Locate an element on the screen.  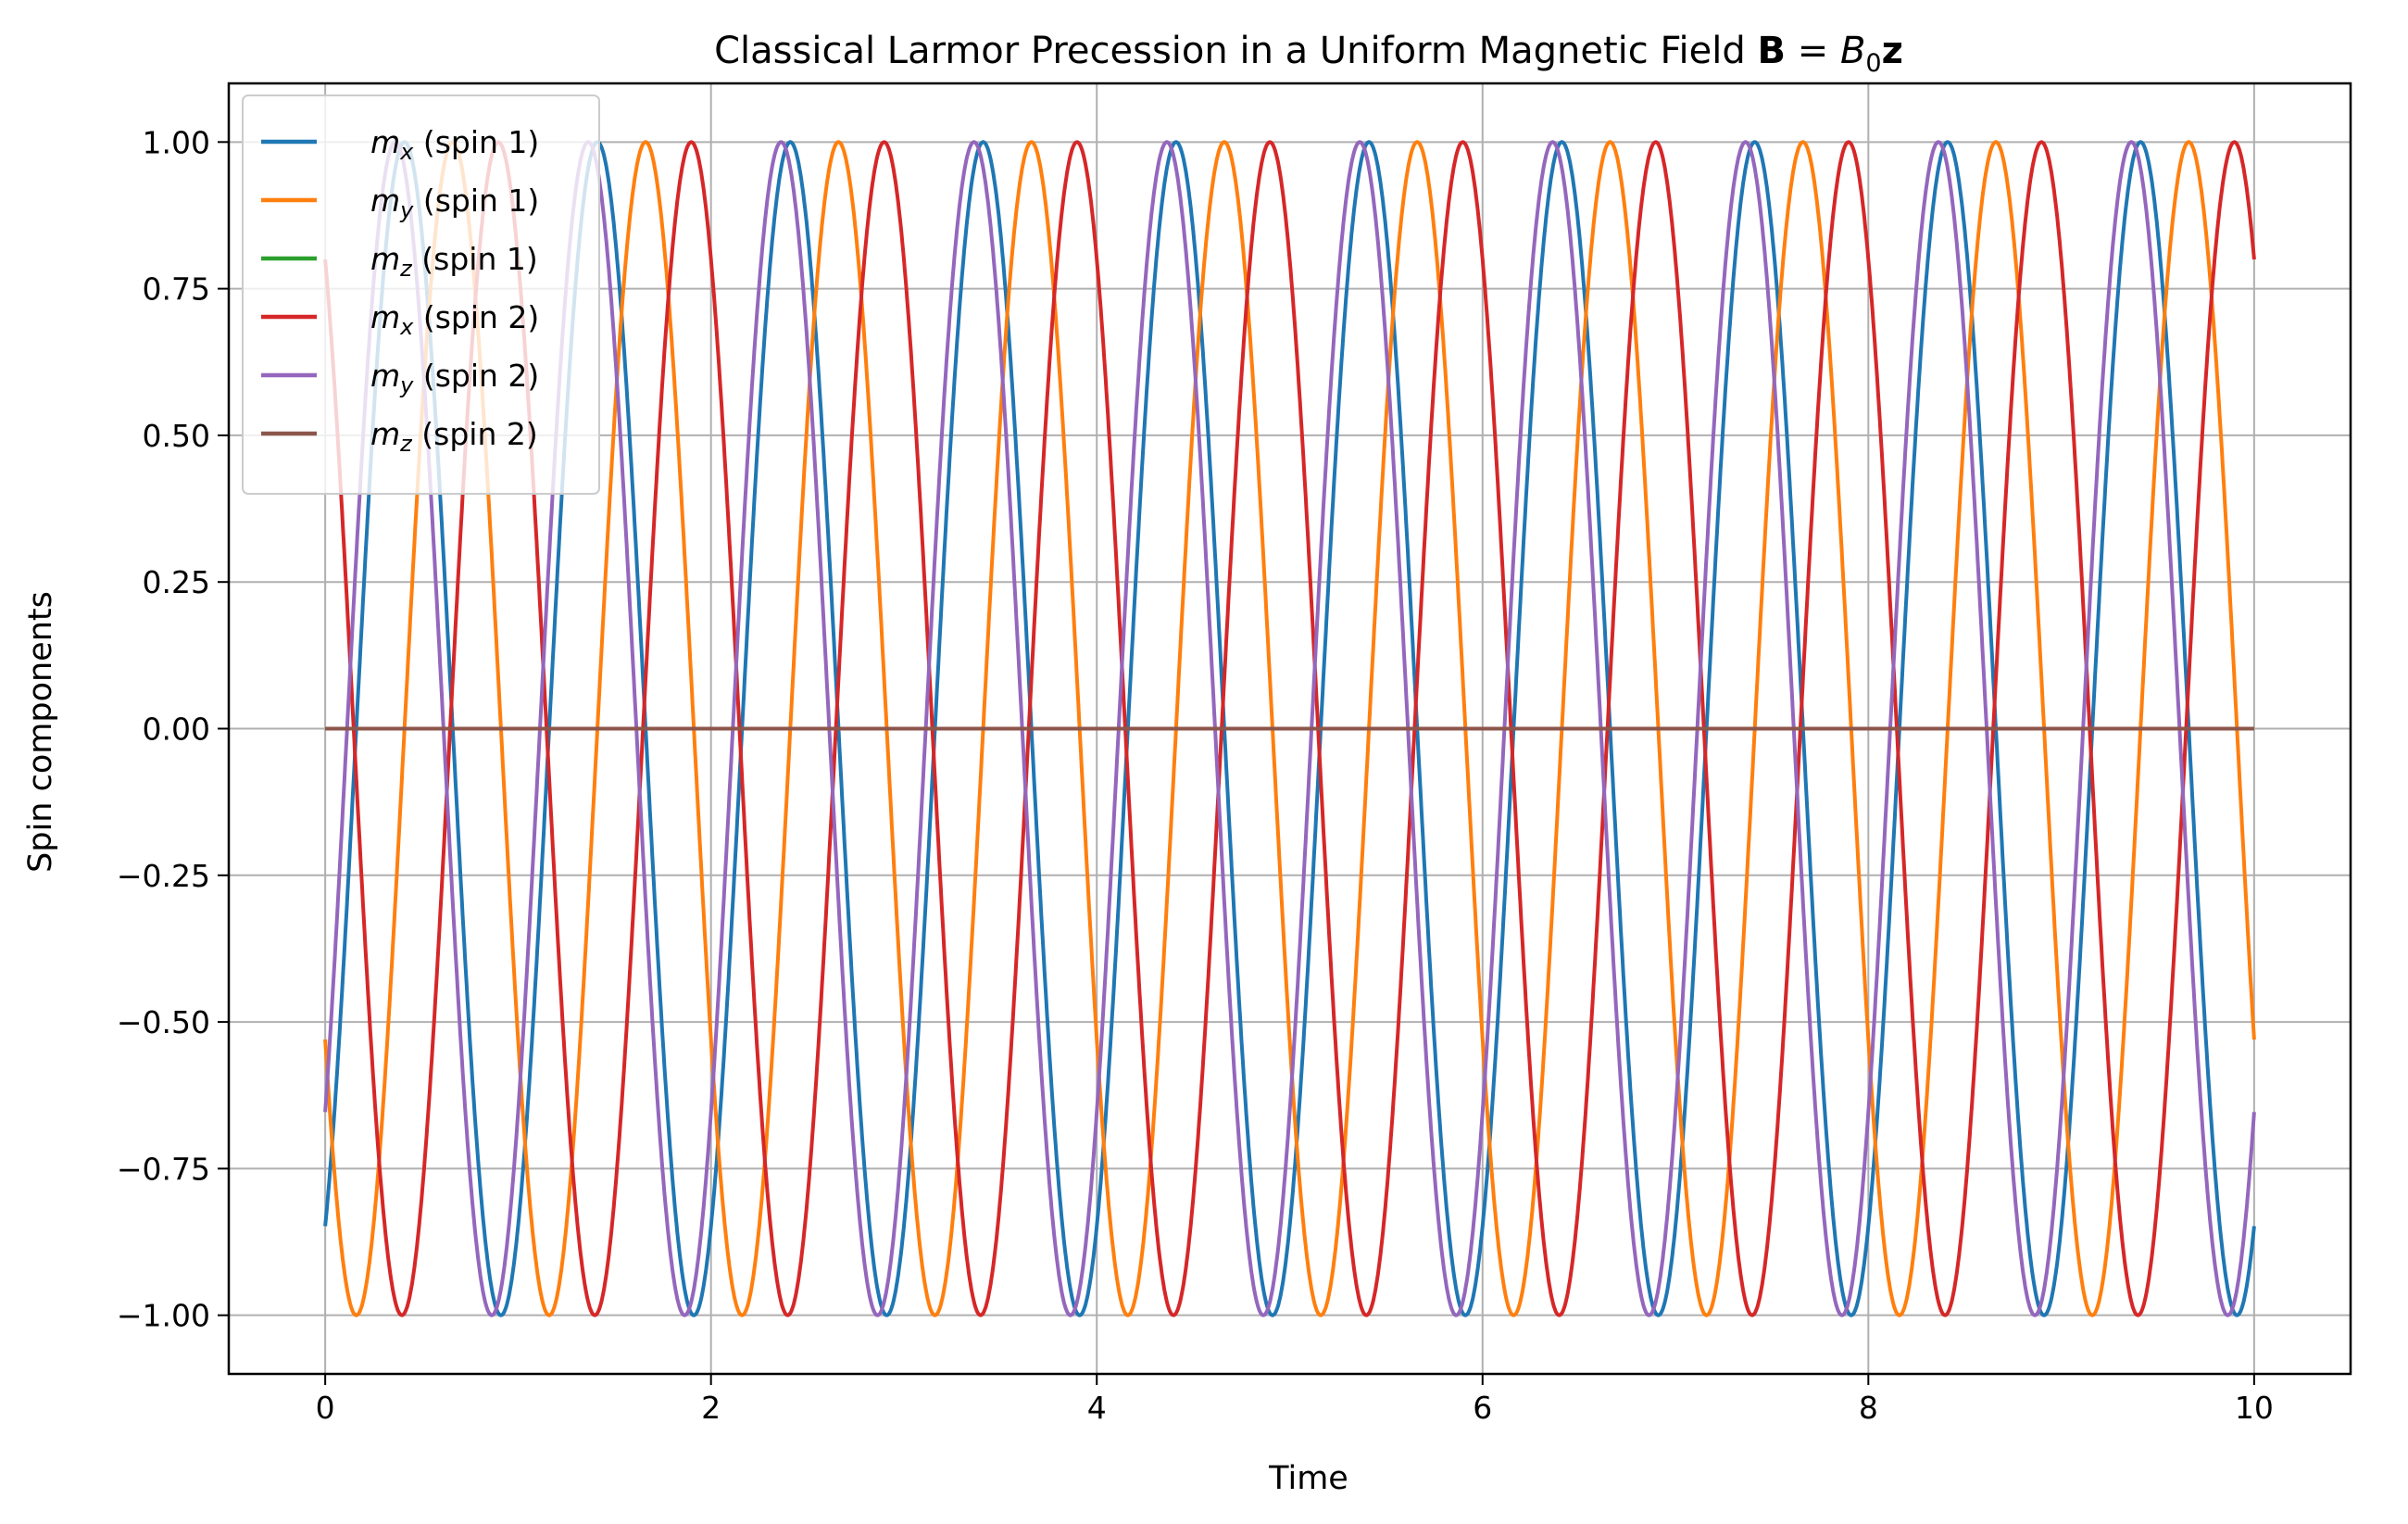
legend-label: my (spin 2) is located at coordinates (455, 378).